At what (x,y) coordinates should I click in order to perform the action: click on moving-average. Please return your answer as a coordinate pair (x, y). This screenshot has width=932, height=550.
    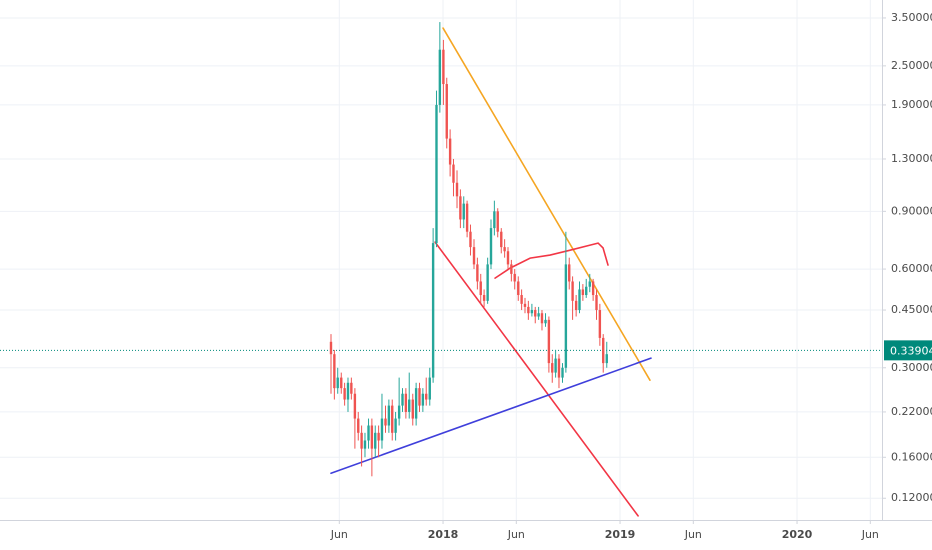
    Looking at the image, I should click on (551, 260).